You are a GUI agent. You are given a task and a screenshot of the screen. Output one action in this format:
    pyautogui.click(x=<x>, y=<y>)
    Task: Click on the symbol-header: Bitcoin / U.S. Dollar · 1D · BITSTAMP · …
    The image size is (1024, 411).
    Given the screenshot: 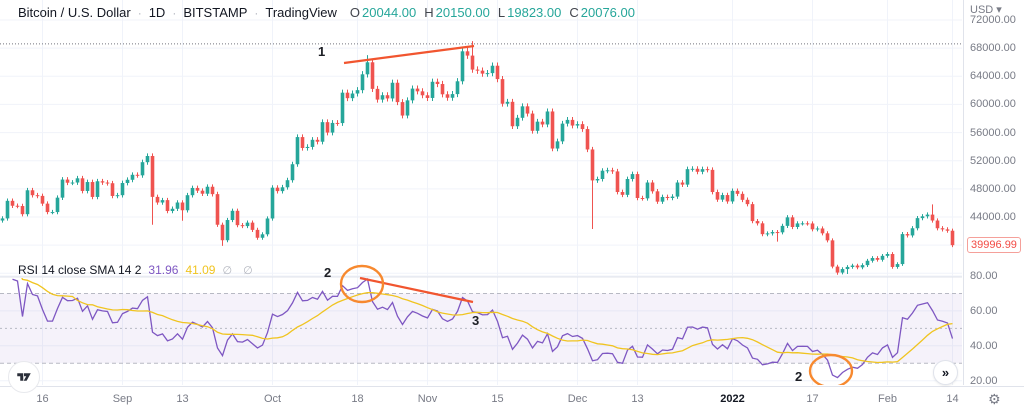 What is the action you would take?
    pyautogui.click(x=326, y=12)
    